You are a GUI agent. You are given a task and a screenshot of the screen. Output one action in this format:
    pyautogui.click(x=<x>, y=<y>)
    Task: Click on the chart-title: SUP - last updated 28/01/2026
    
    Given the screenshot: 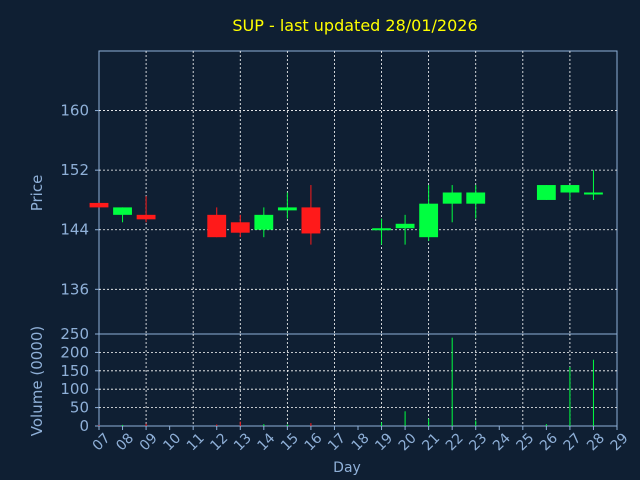 What is the action you would take?
    pyautogui.click(x=354, y=25)
    